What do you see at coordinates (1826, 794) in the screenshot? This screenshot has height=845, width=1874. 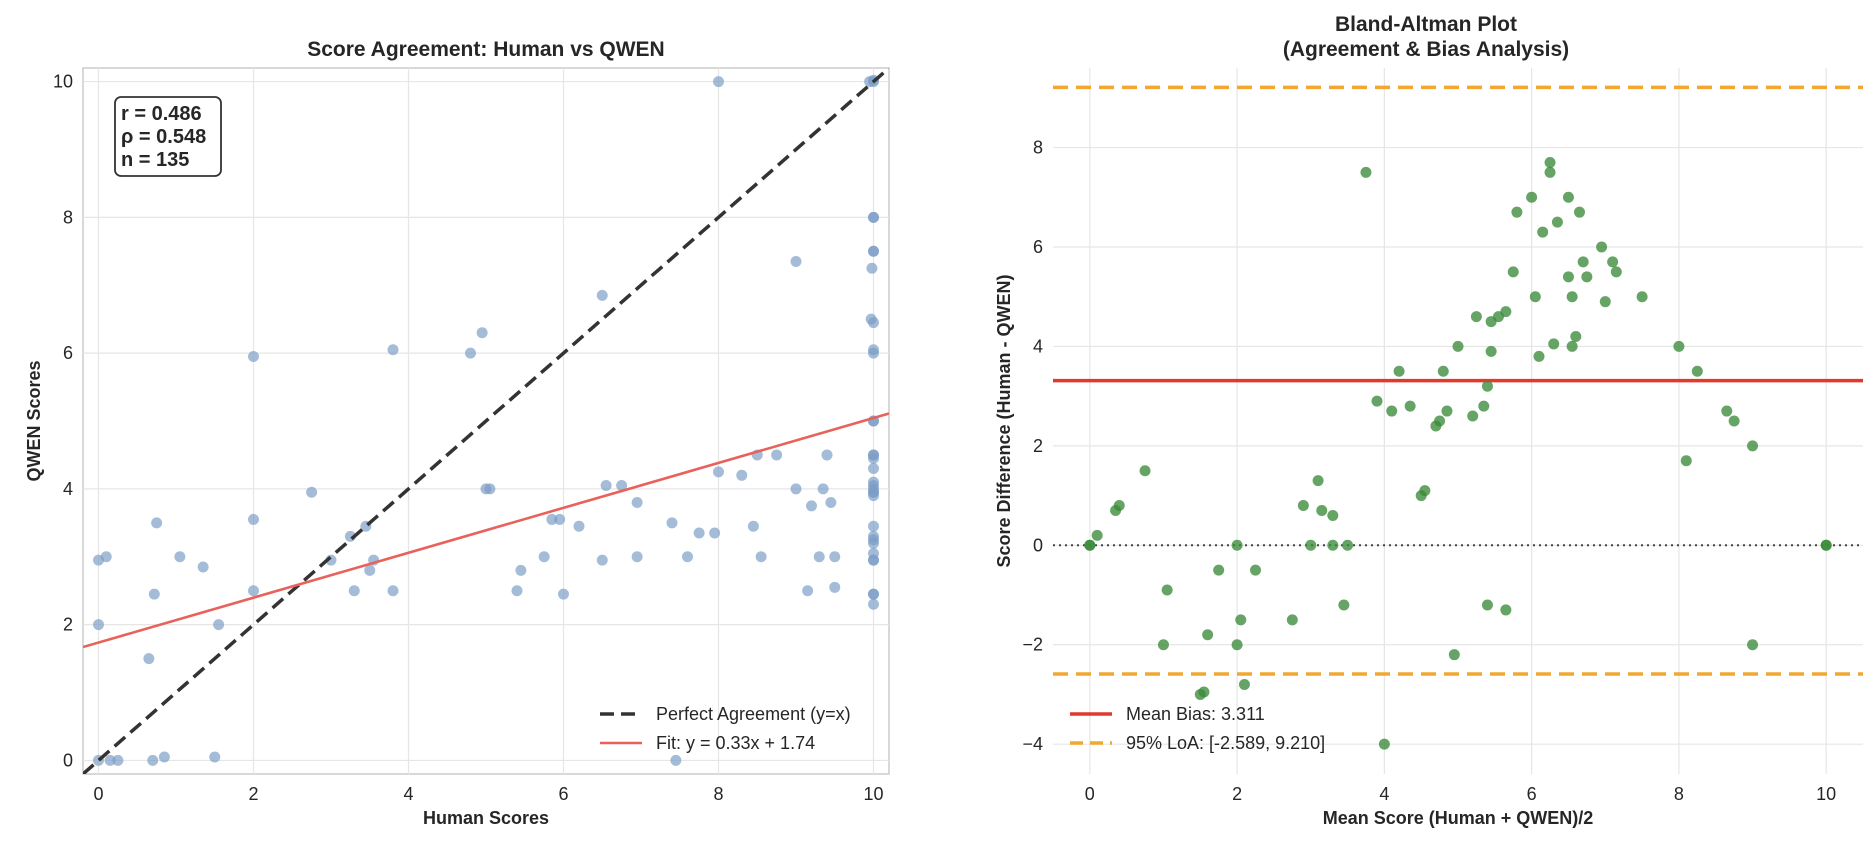 I see `right-x-tick-label: 10` at bounding box center [1826, 794].